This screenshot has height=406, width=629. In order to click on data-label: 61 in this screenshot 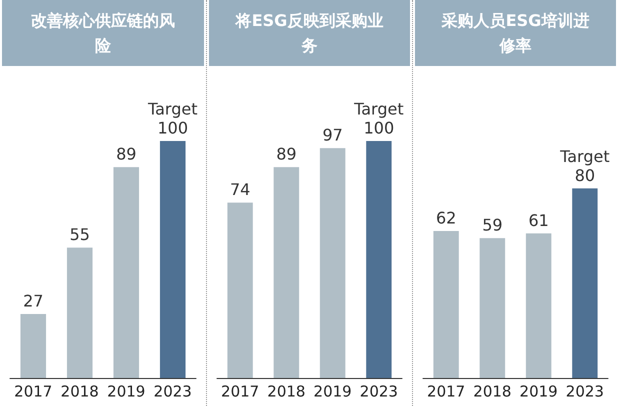, I will do `click(538, 220)`.